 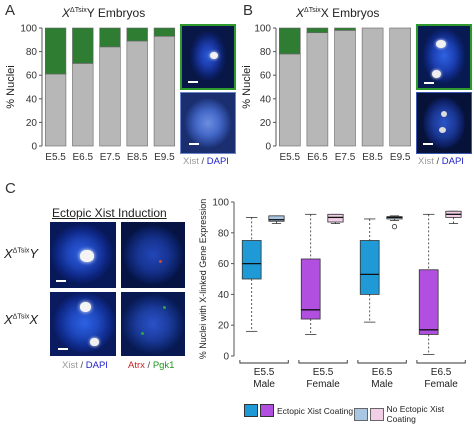 I want to click on panel-b-title-sup: ΔTsix, so click(x=312, y=10).